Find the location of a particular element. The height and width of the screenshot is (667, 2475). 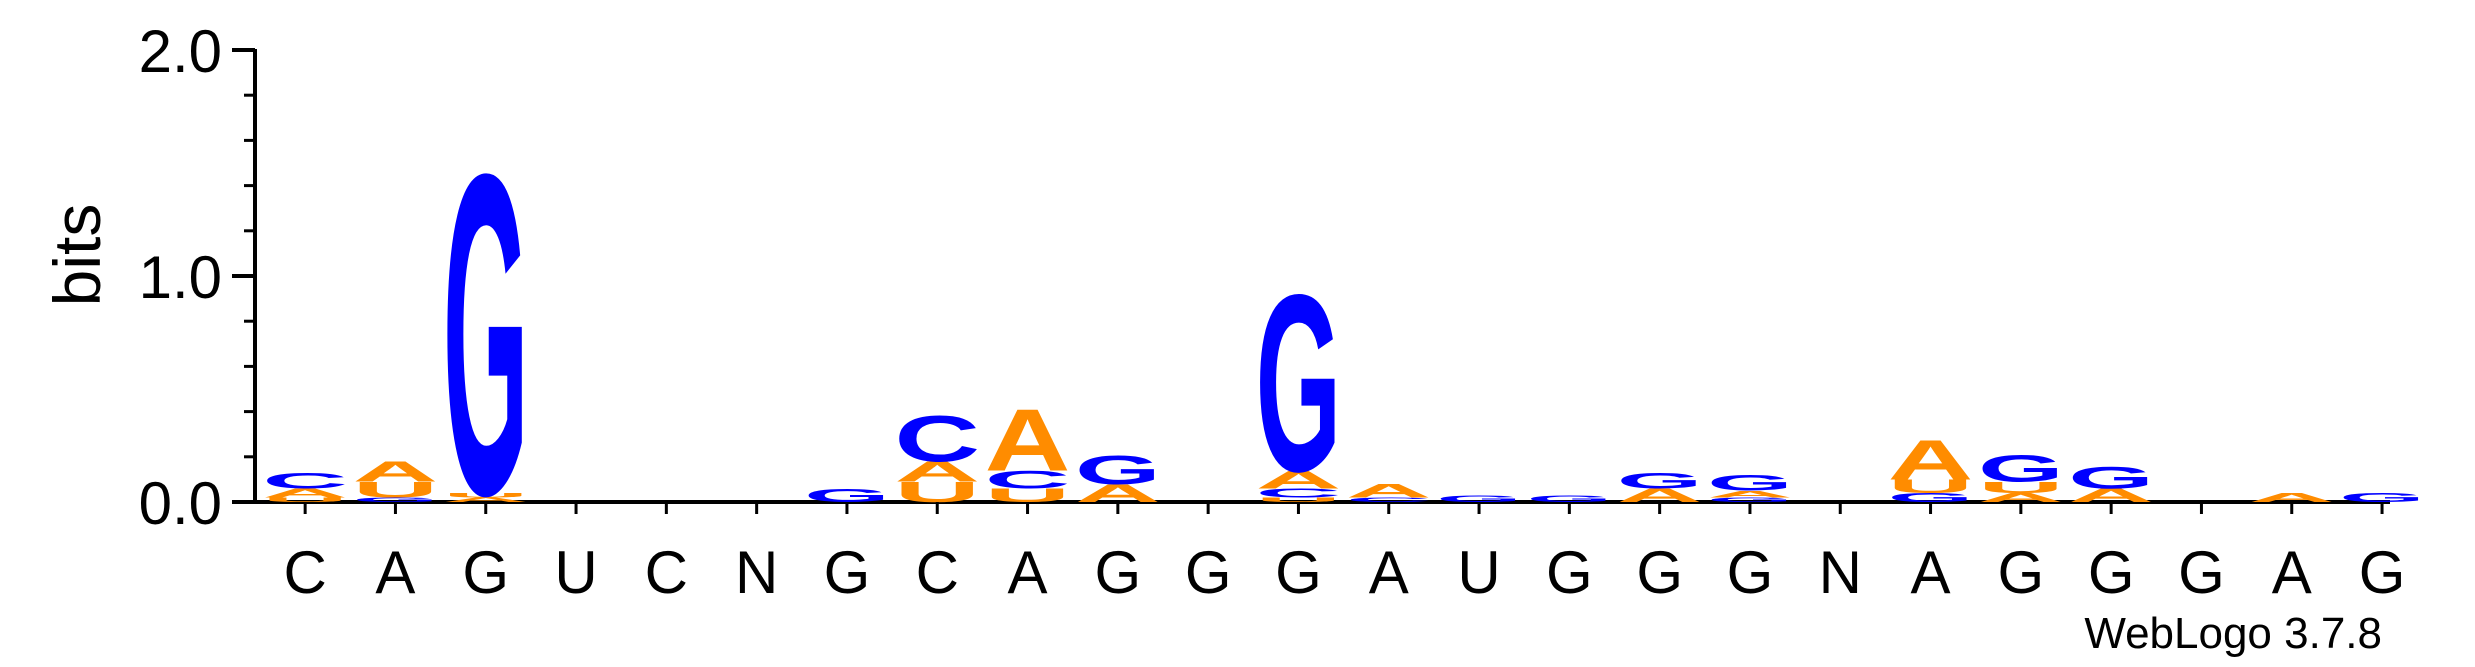

y-tick-label: 1.0 is located at coordinates (180, 277).